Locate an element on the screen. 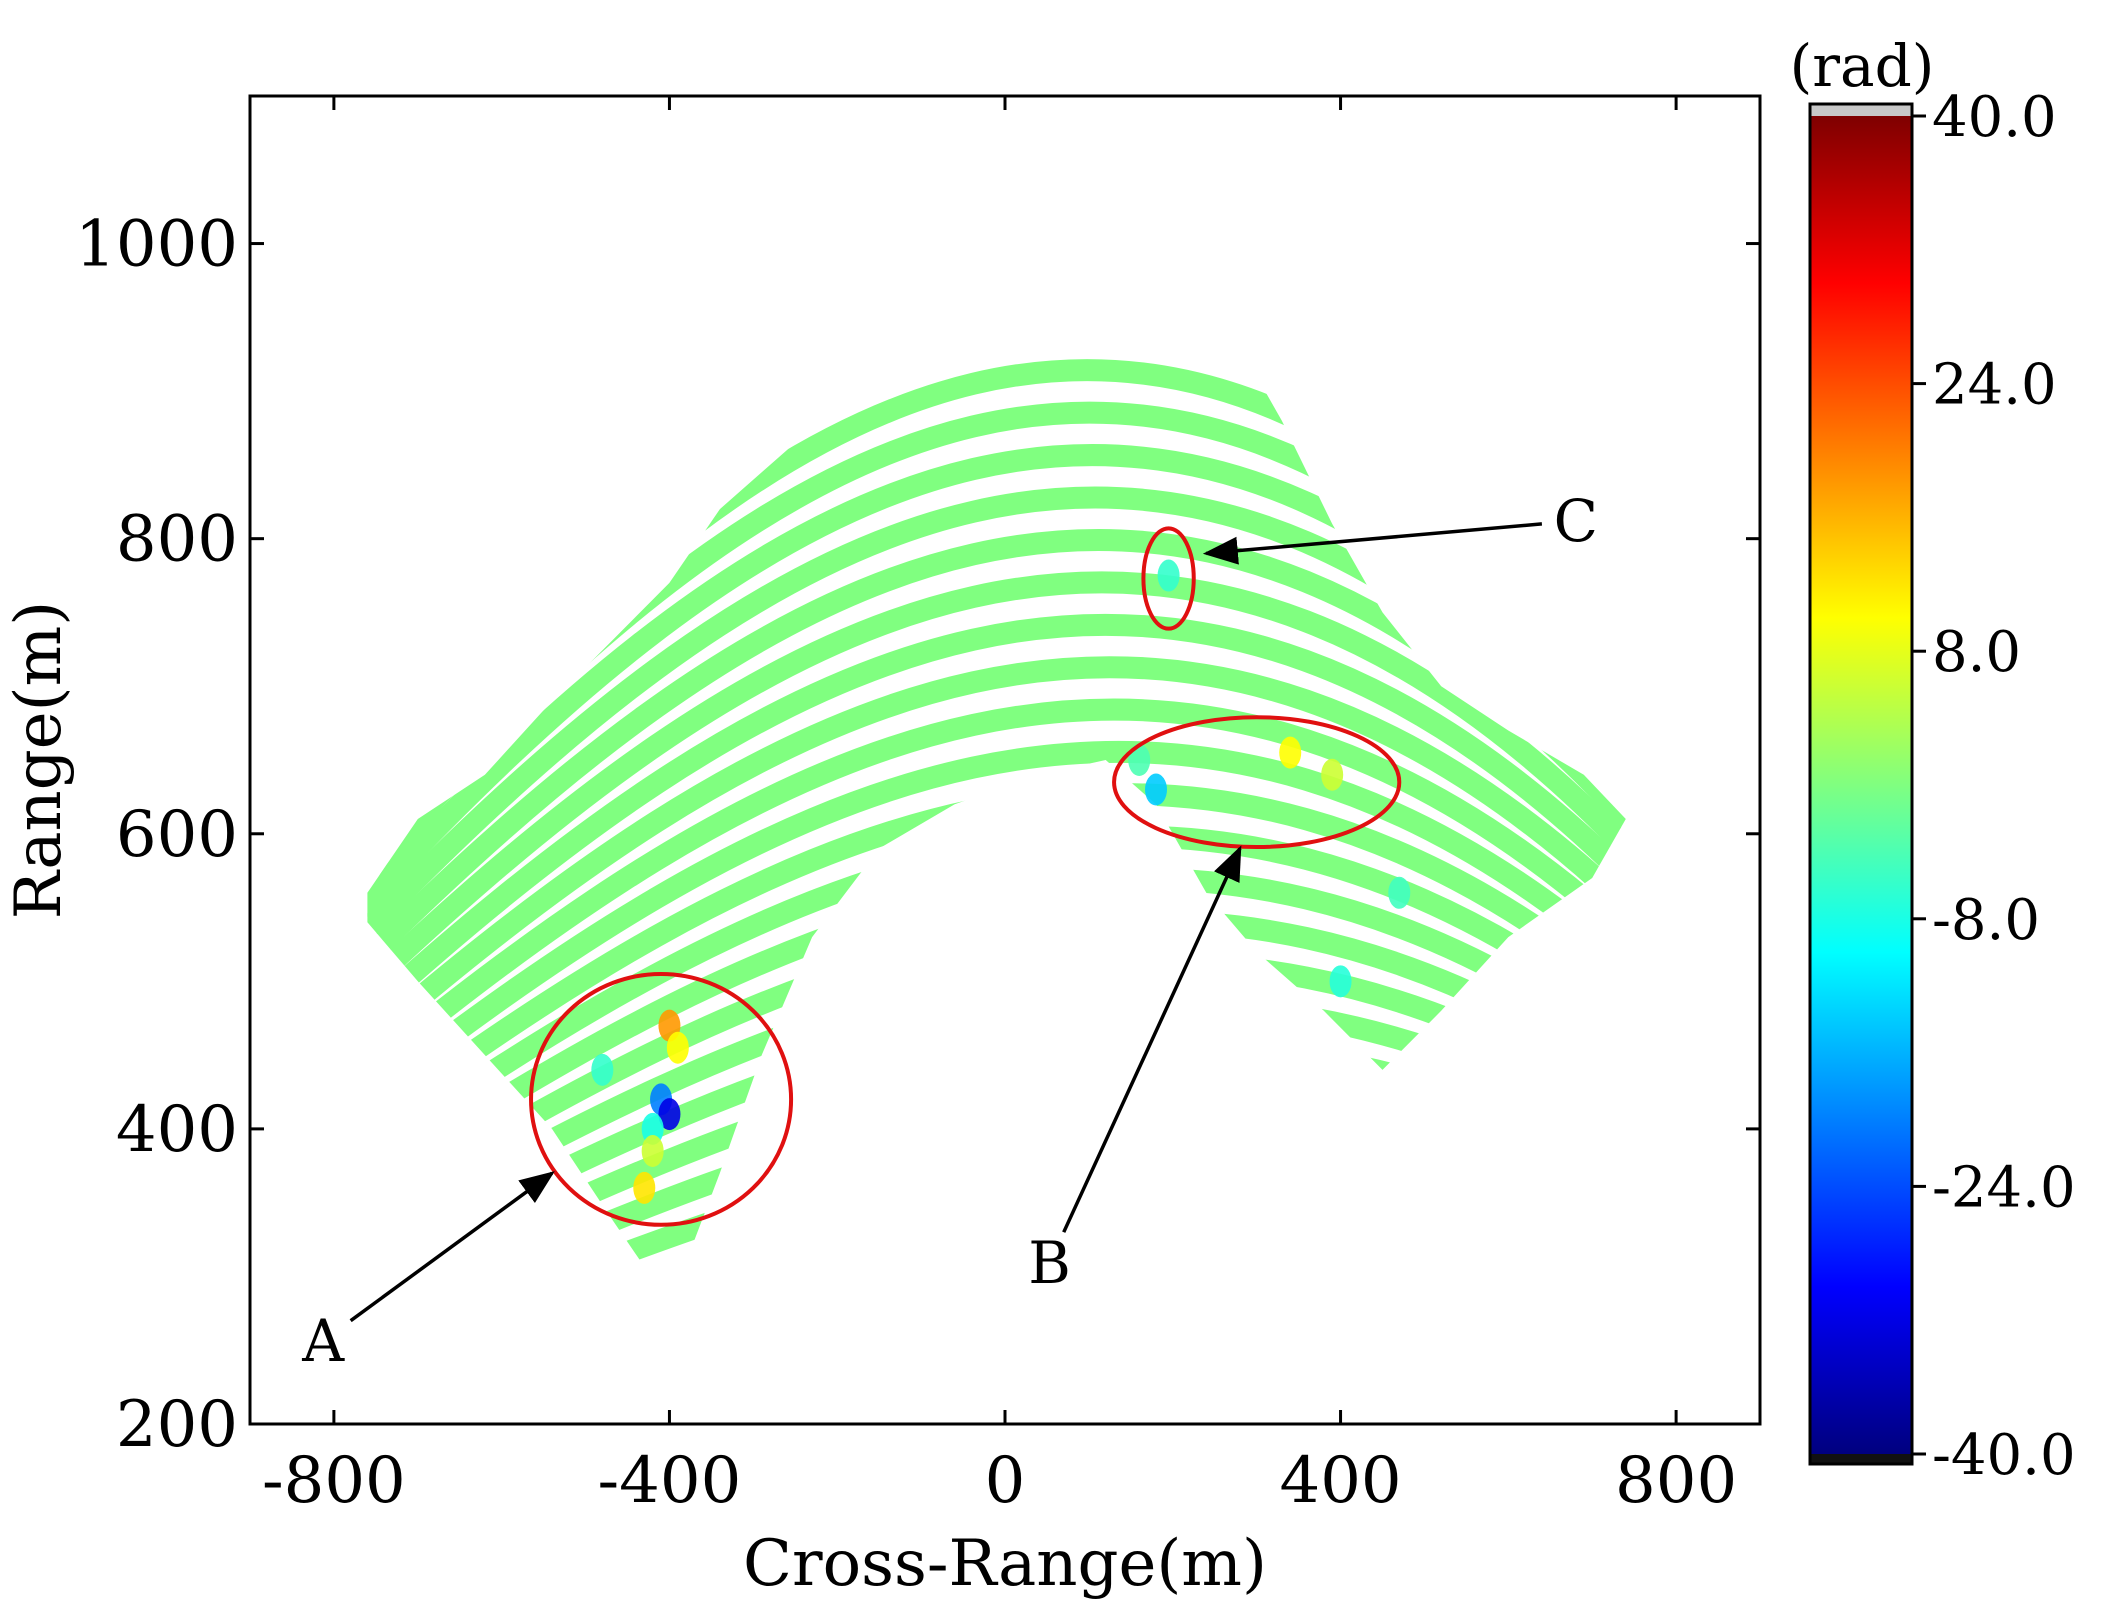  x-tick-label: 0 is located at coordinates (1005, 1481).